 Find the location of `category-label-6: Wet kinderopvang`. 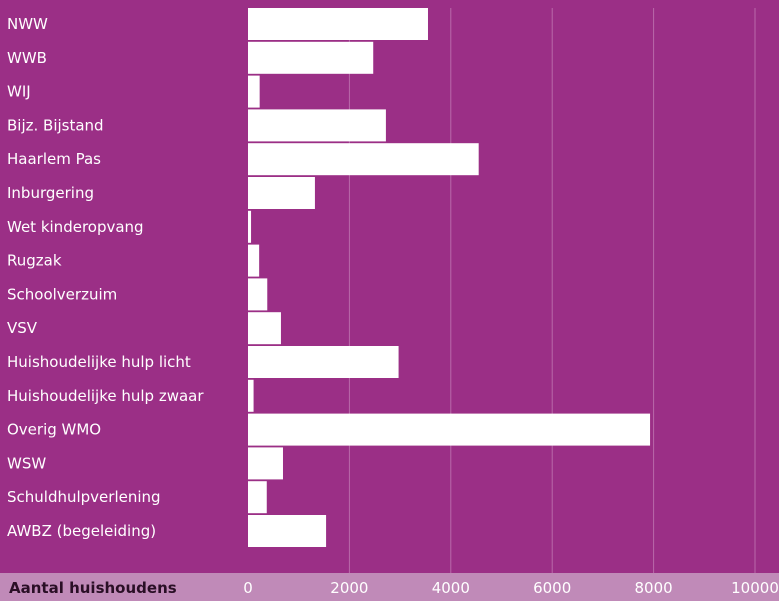

category-label-6: Wet kinderopvang is located at coordinates (75, 227).